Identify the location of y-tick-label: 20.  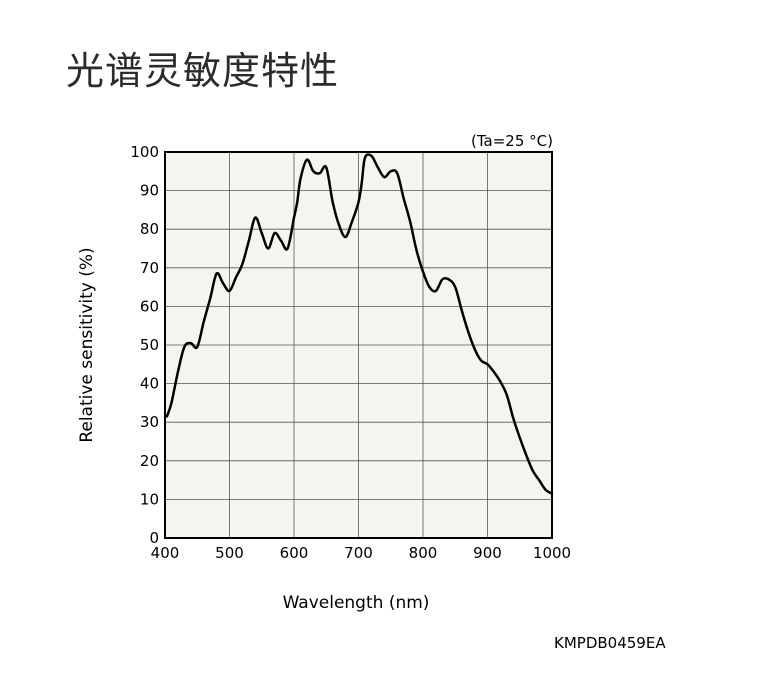
(149, 461).